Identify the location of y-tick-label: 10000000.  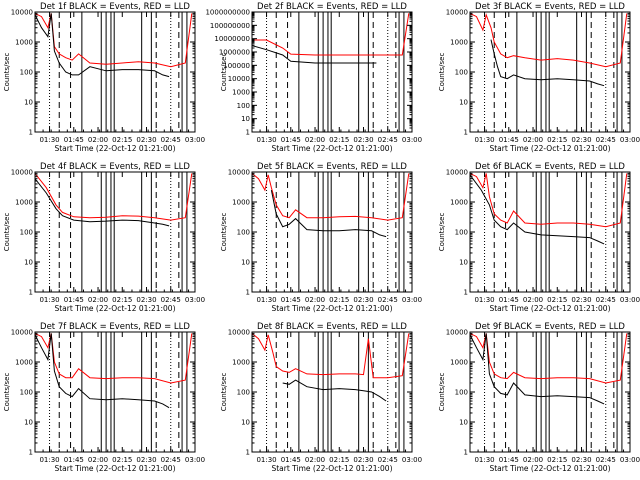
(232, 39).